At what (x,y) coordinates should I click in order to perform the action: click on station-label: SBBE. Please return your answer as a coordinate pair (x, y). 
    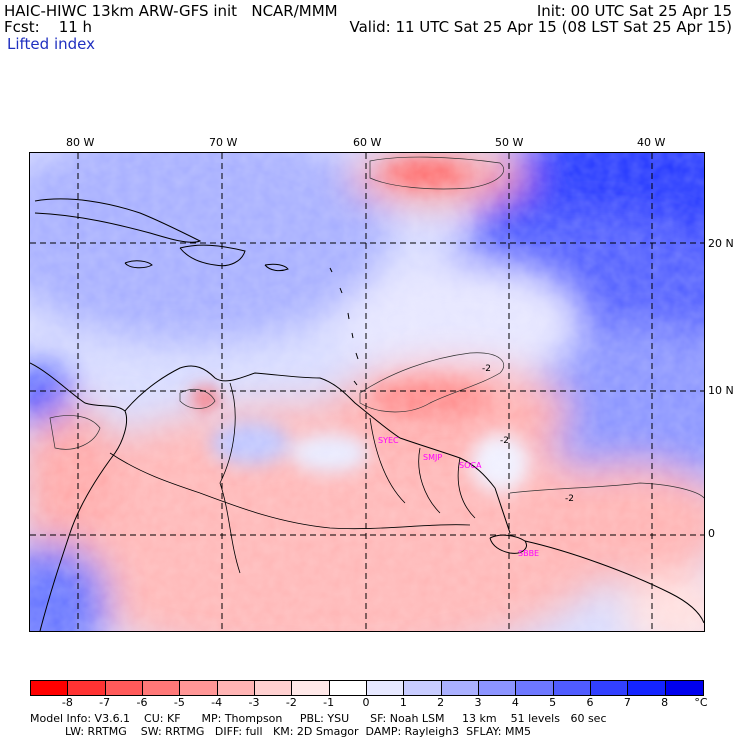
    Looking at the image, I should click on (528, 553).